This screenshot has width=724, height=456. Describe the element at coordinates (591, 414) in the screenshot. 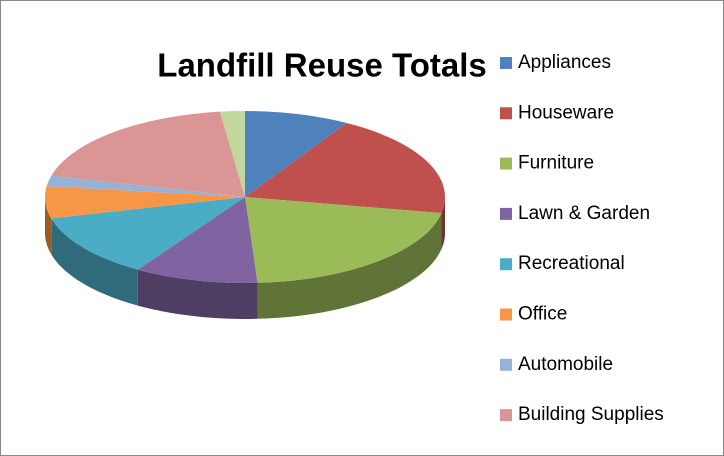

I see `legend-label: Building Supplies` at that location.